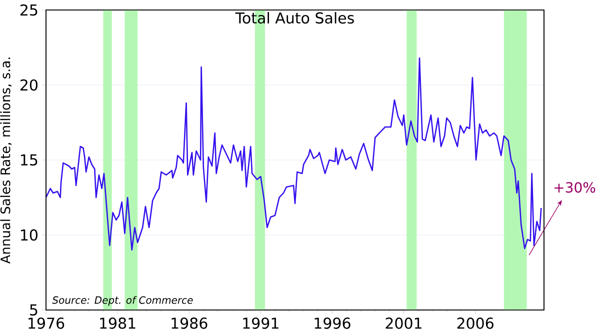 The height and width of the screenshot is (336, 606). What do you see at coordinates (332, 323) in the screenshot?
I see `x-tick-label: 1996` at bounding box center [332, 323].